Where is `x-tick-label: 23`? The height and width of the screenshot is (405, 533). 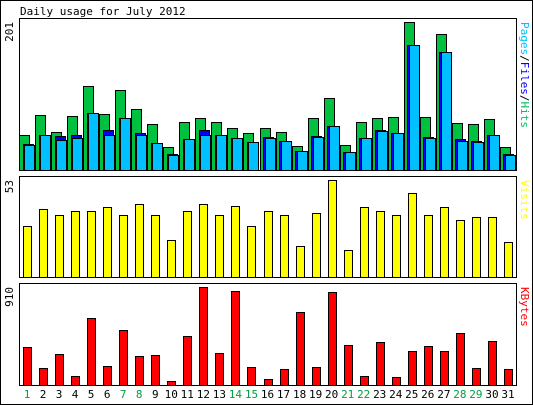
x-tick-label: 23 is located at coordinates (379, 394).